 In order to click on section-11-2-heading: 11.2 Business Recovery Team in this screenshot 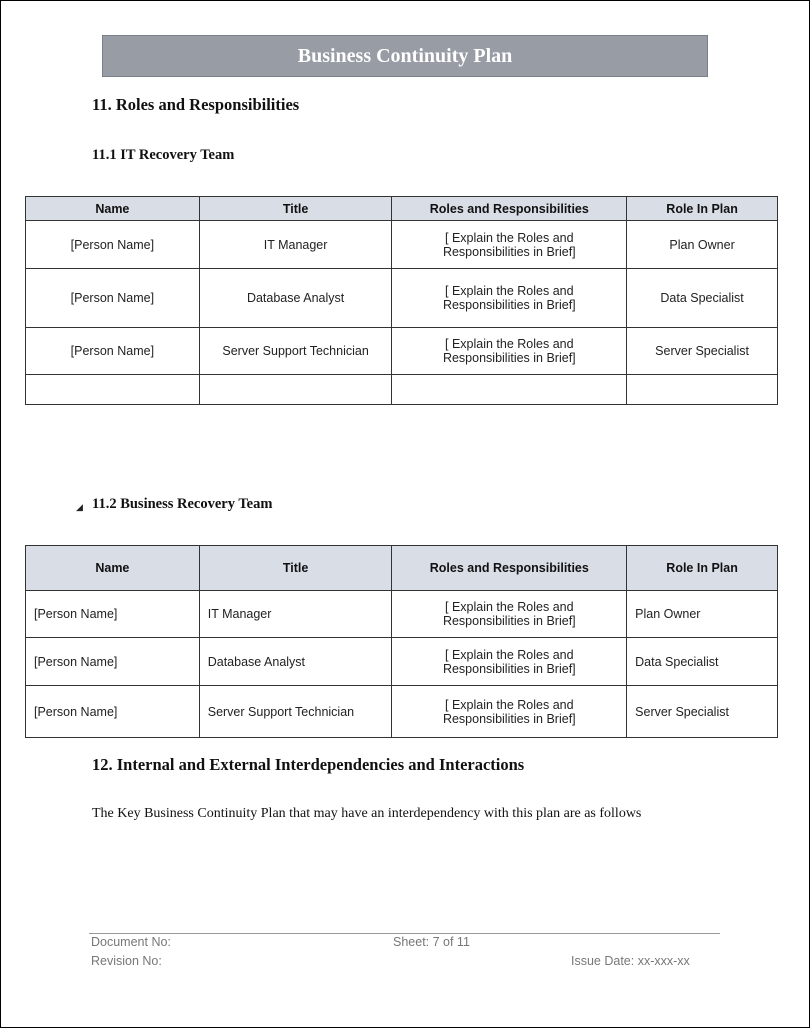, I will do `click(182, 504)`.